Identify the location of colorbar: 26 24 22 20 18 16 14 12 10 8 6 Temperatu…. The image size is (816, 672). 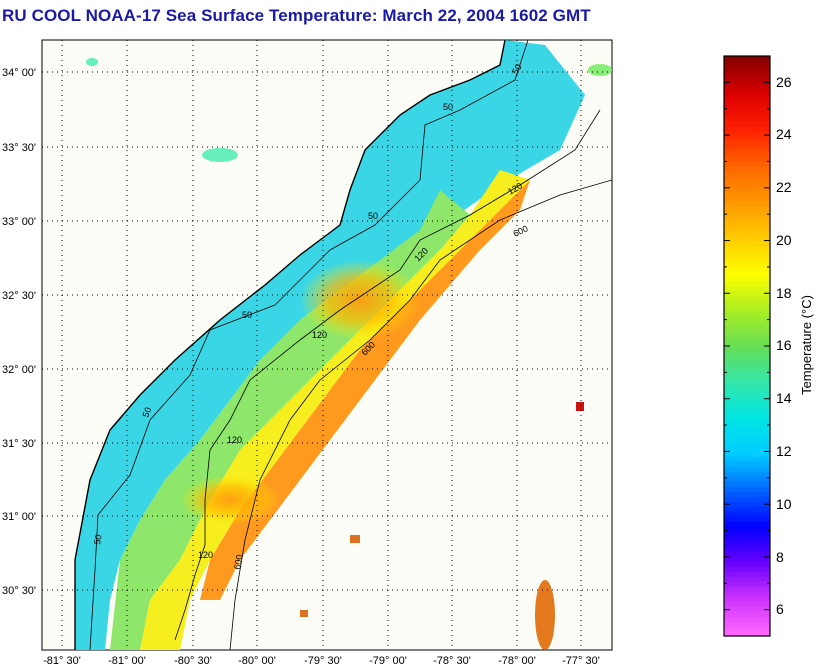
(768, 346).